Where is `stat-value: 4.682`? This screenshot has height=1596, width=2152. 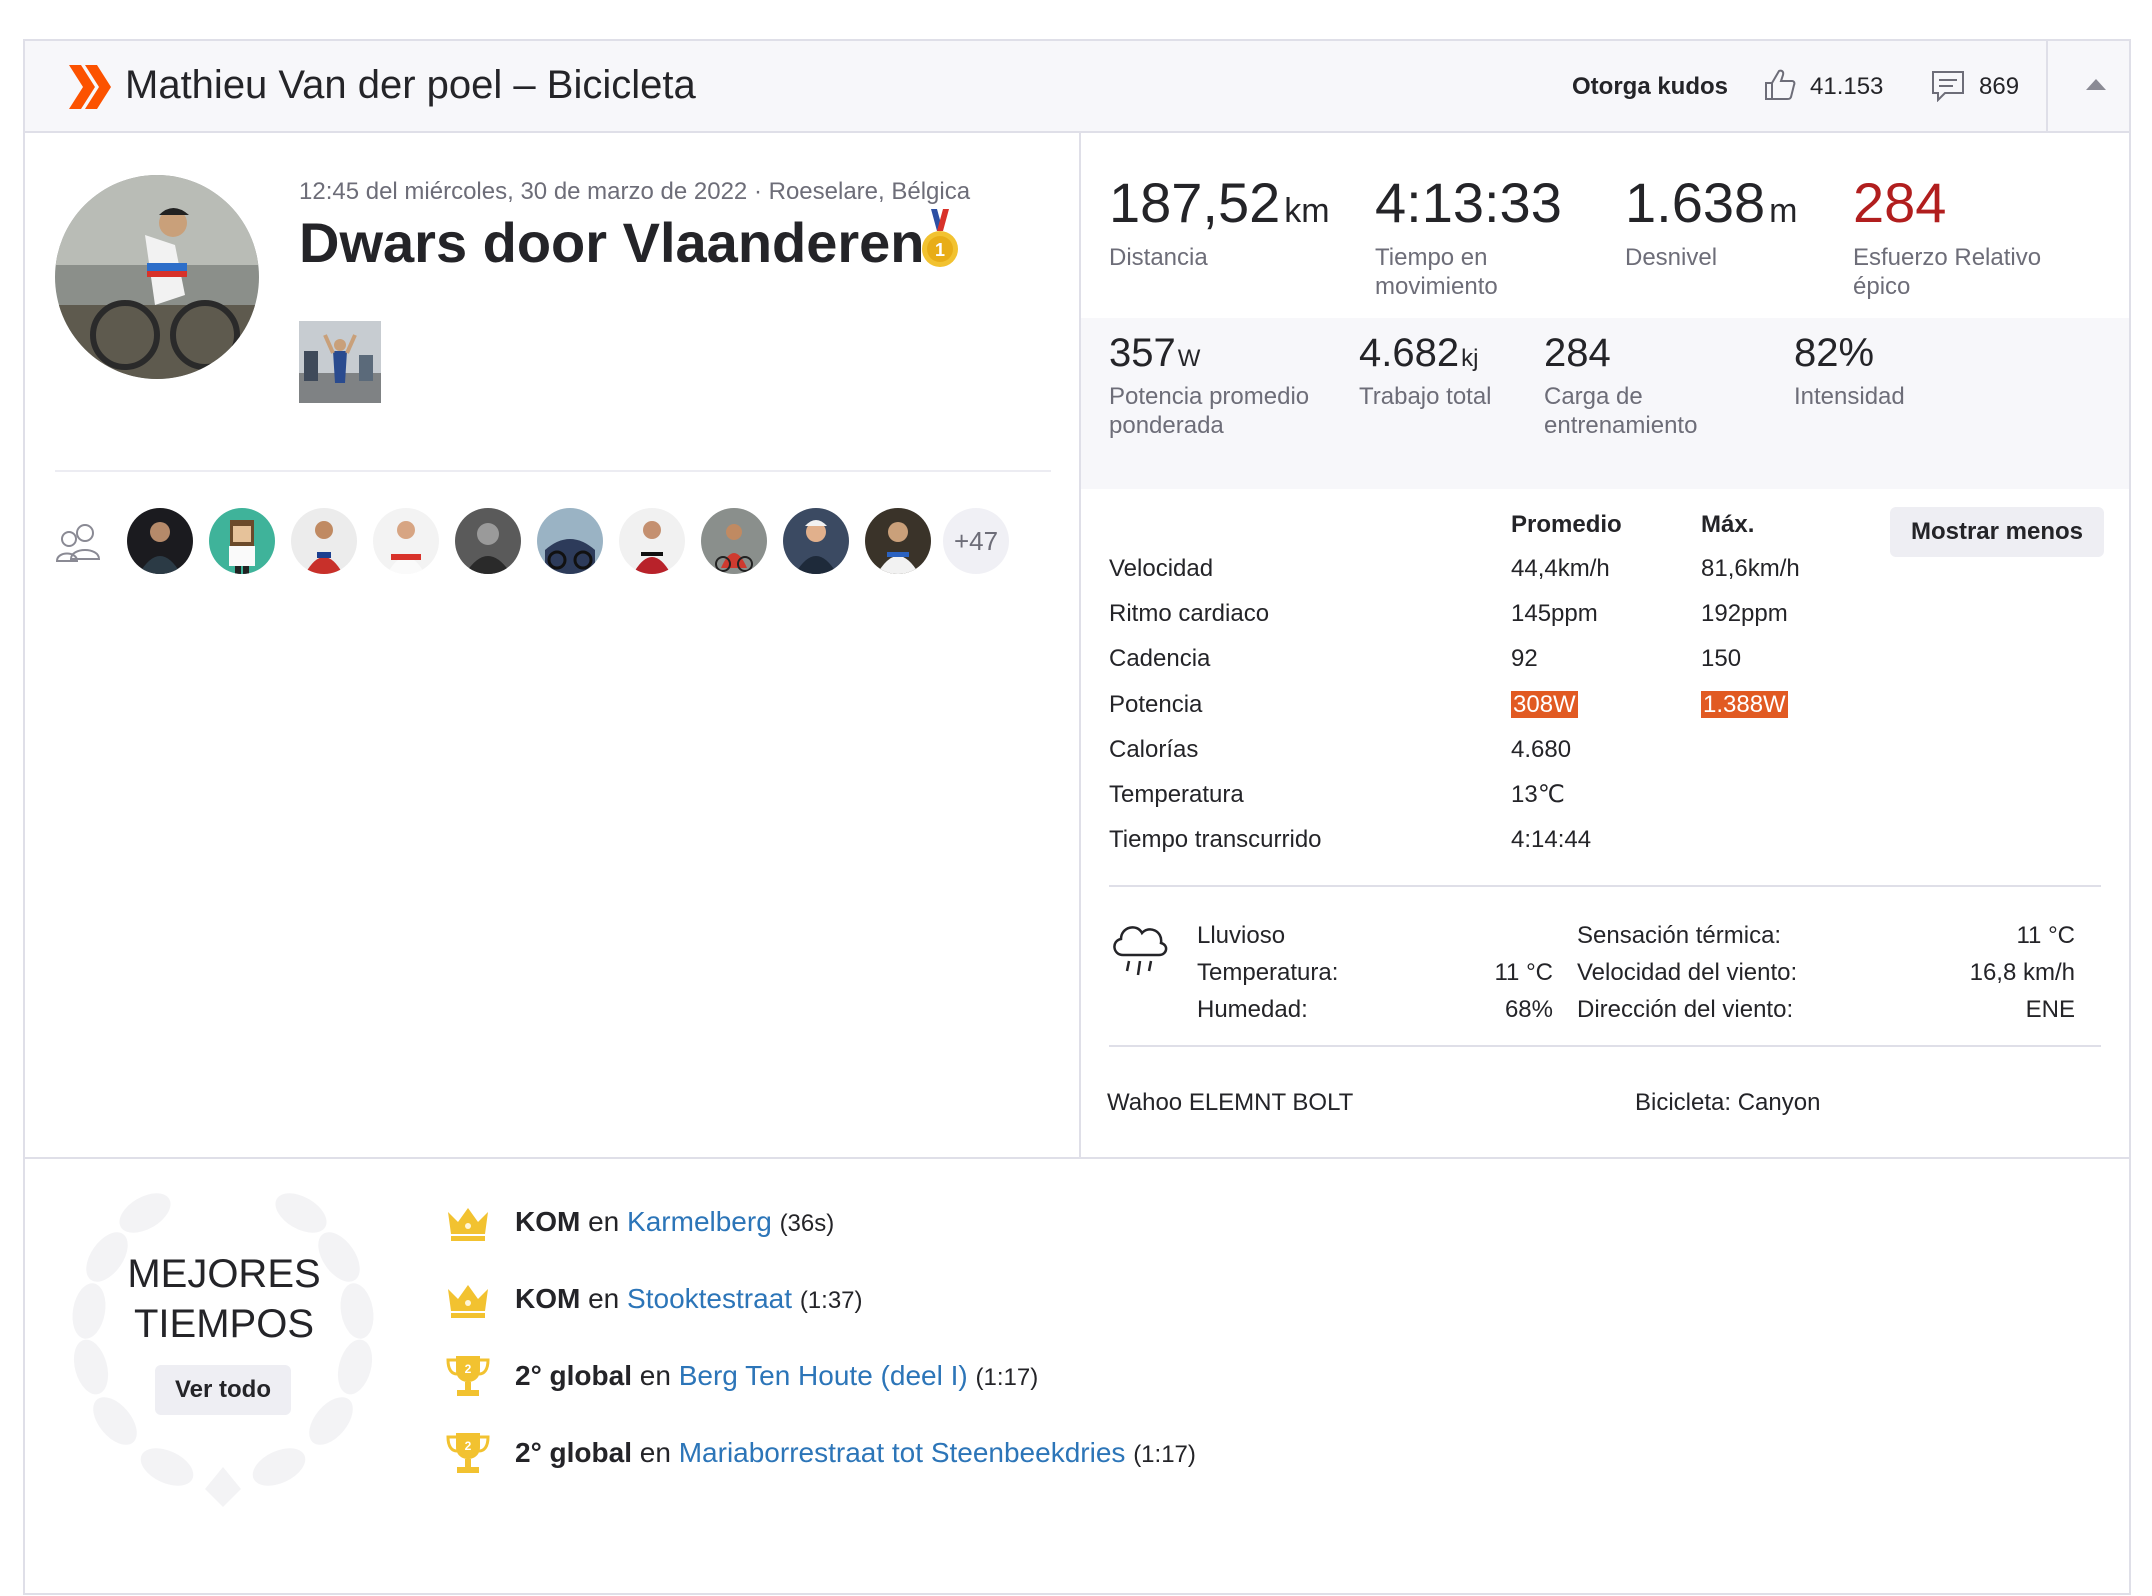
stat-value: 4.682 is located at coordinates (1409, 353).